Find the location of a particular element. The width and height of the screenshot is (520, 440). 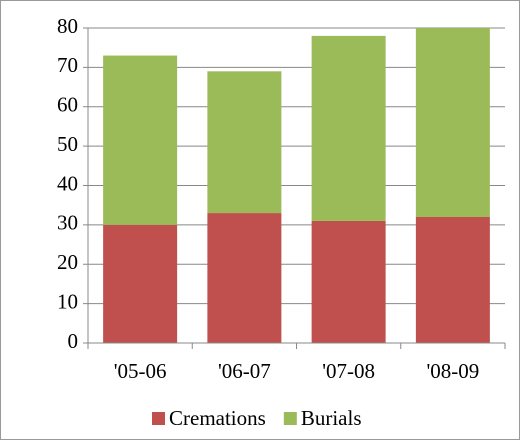

y-tick-label: 0 is located at coordinates (73, 341).